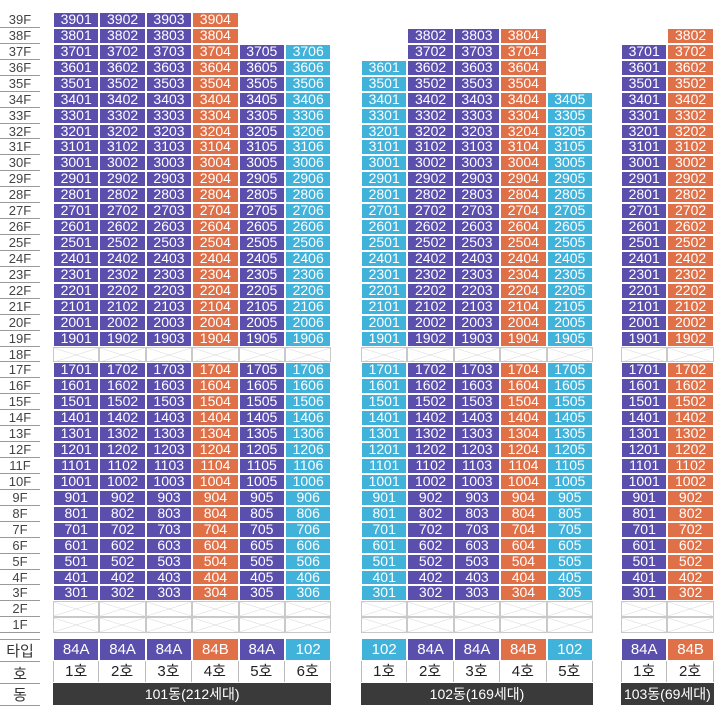  I want to click on floor-label: 9F, so click(20, 498).